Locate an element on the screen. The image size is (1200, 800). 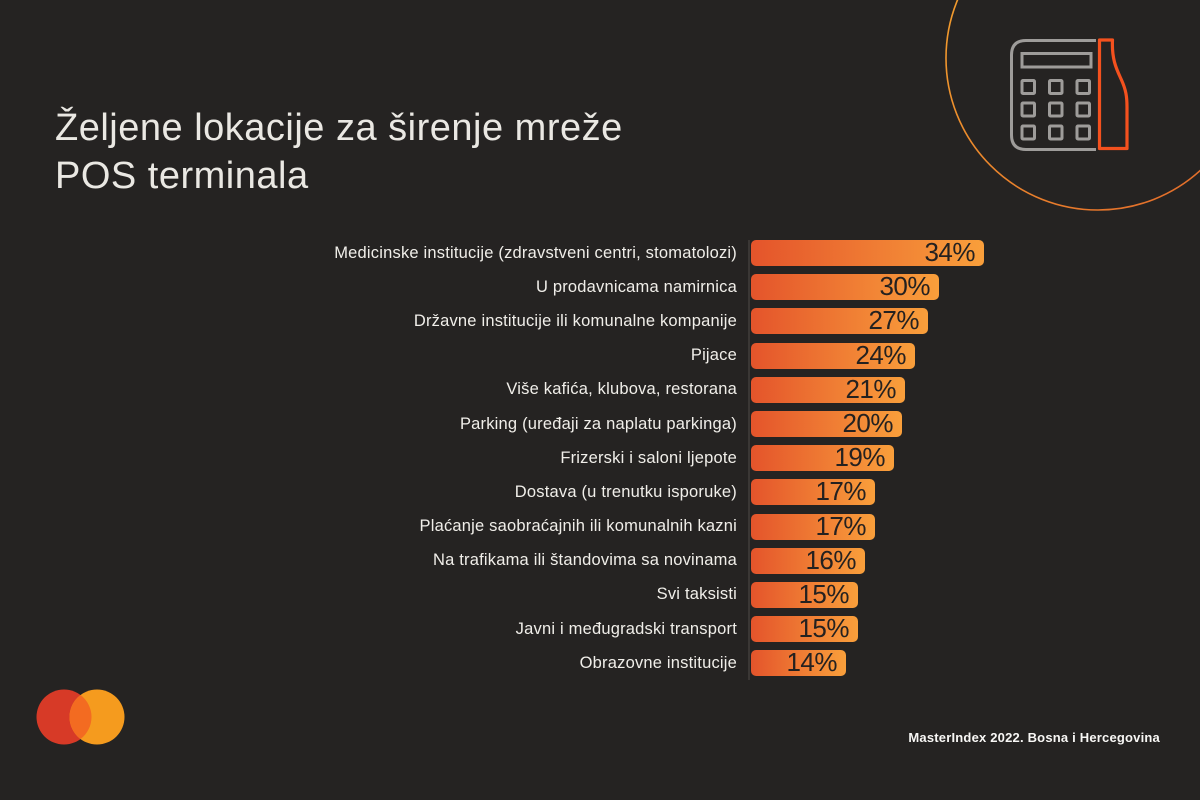
bar-label: Dostava (u trenutku isporuke) is located at coordinates (625, 491).